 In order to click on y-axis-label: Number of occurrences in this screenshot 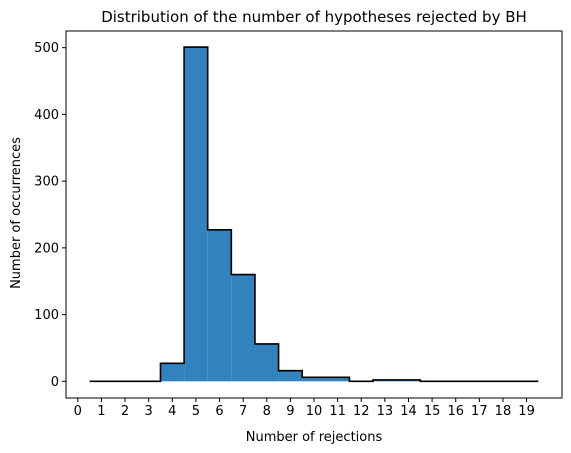, I will do `click(16, 213)`.